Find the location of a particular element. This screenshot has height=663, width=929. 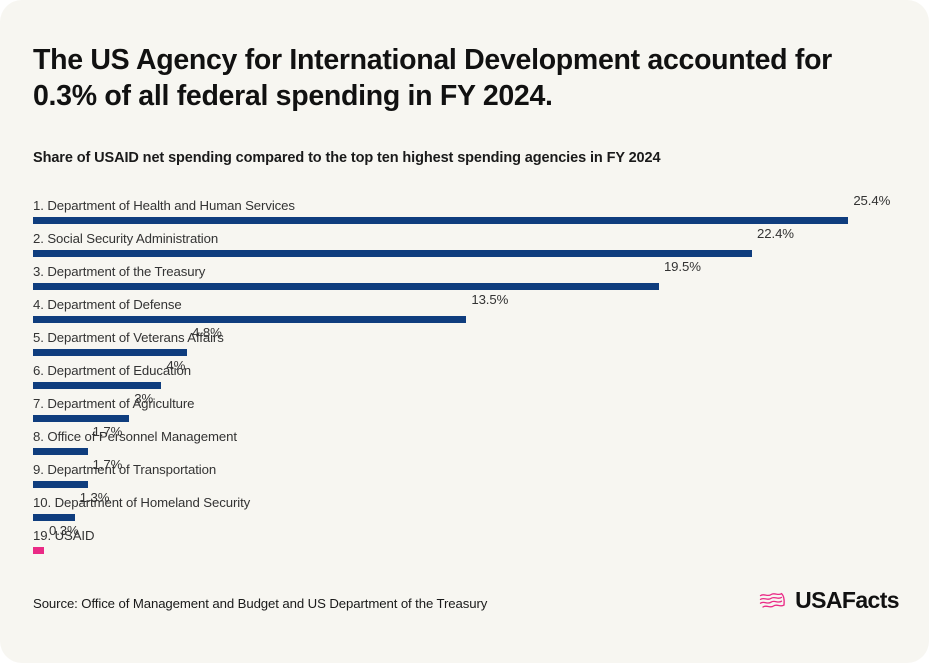

bar-row: 6. Department of Education 4% is located at coordinates (465, 377).